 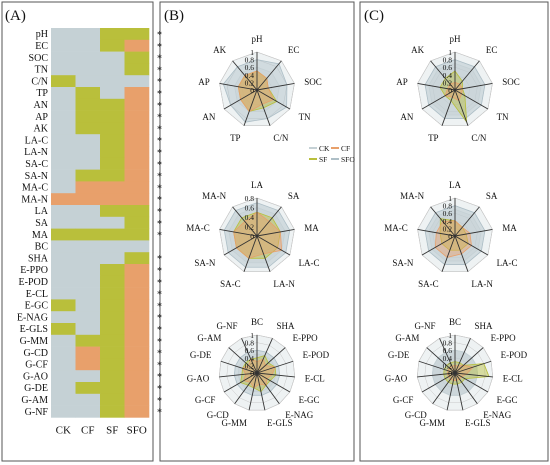 I want to click on radar-chart: 00.20.40.60.81 pH EC SOC TN C/N TP AN AP AK, so click(x=260, y=88).